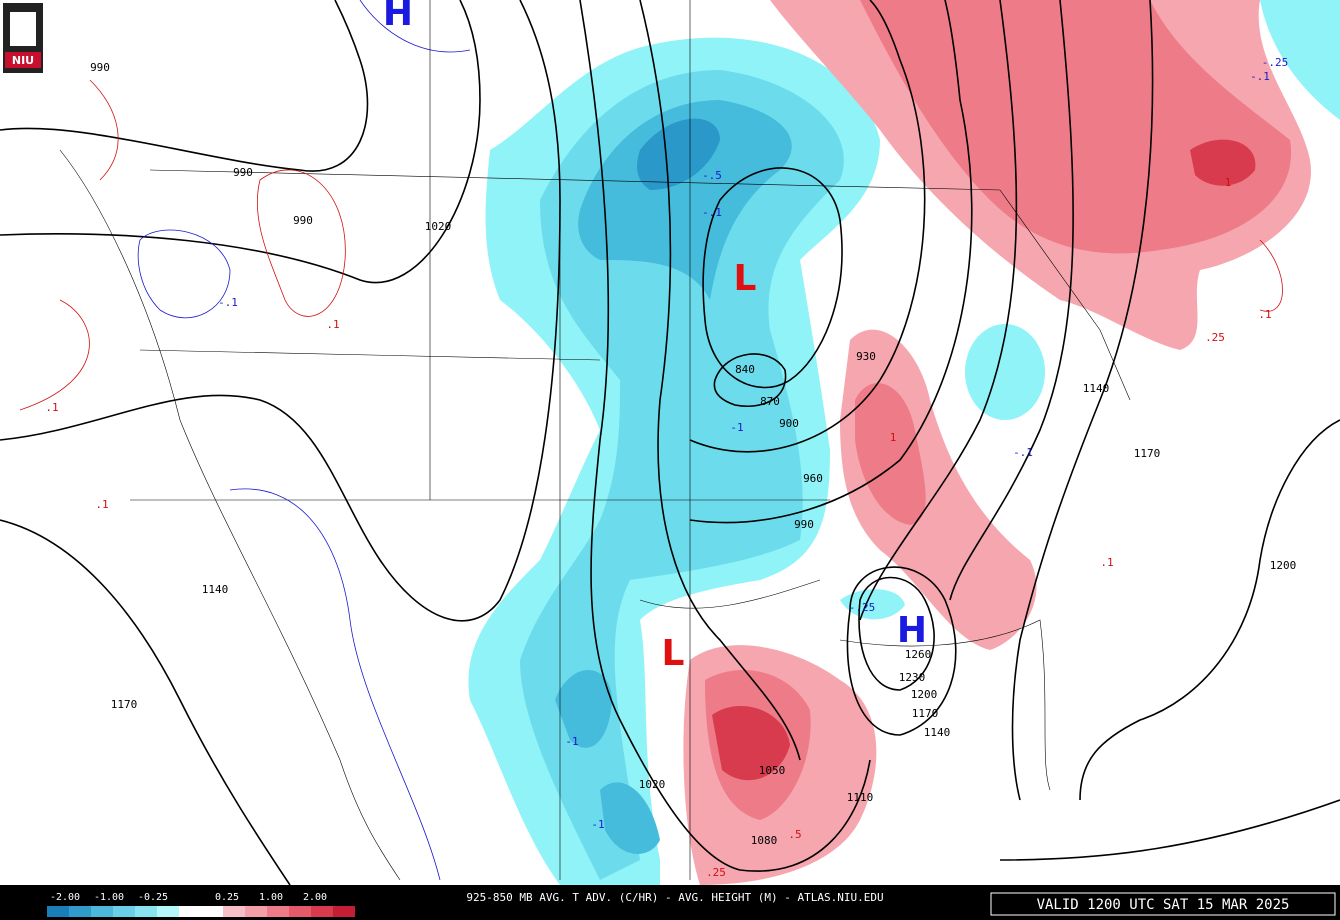 This screenshot has height=920, width=1340. What do you see at coordinates (745, 369) in the screenshot?
I see `height-label: 840` at bounding box center [745, 369].